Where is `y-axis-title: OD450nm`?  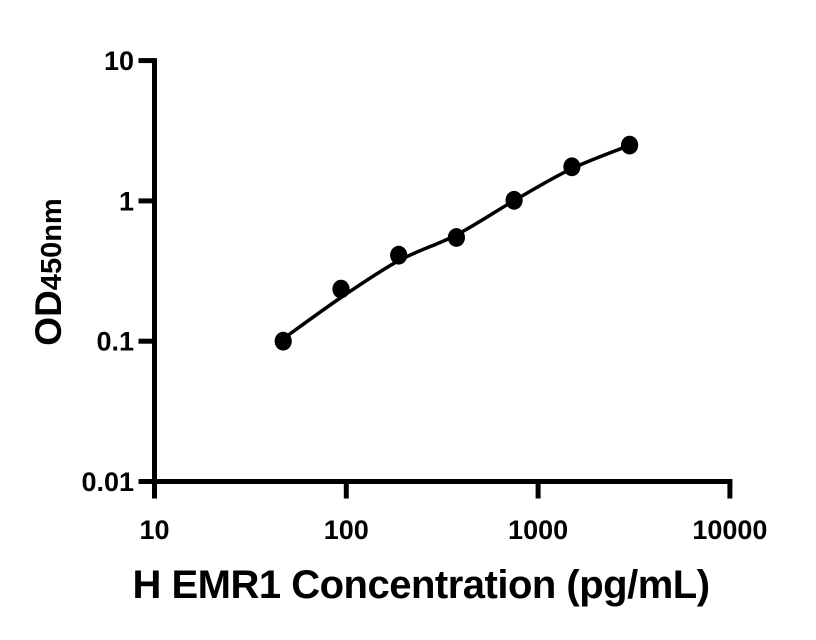 y-axis-title: OD450nm is located at coordinates (48, 271).